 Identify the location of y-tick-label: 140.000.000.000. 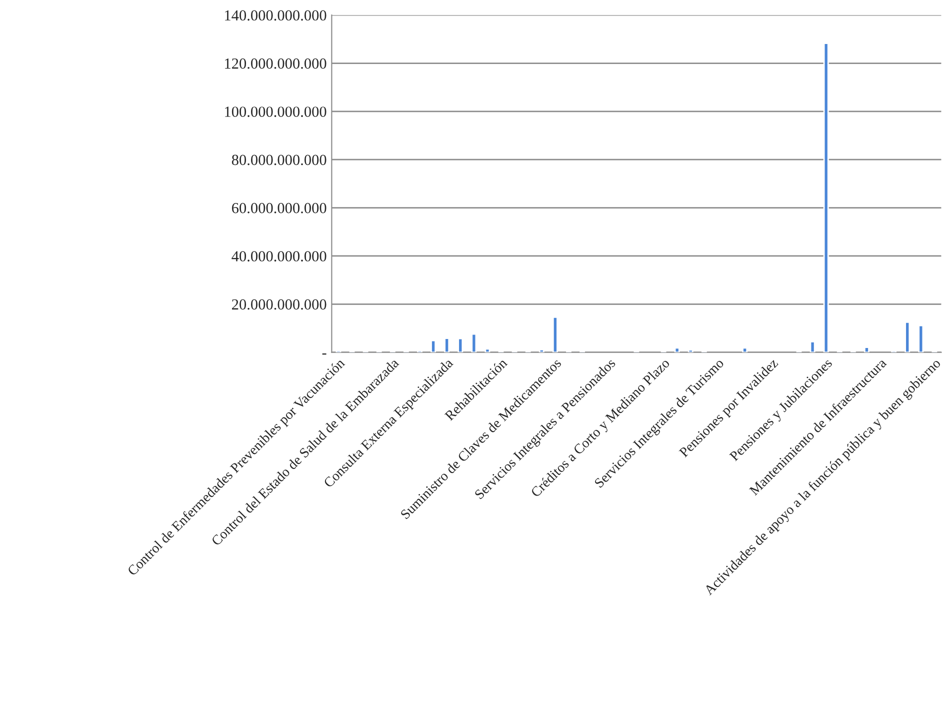
(275, 15).